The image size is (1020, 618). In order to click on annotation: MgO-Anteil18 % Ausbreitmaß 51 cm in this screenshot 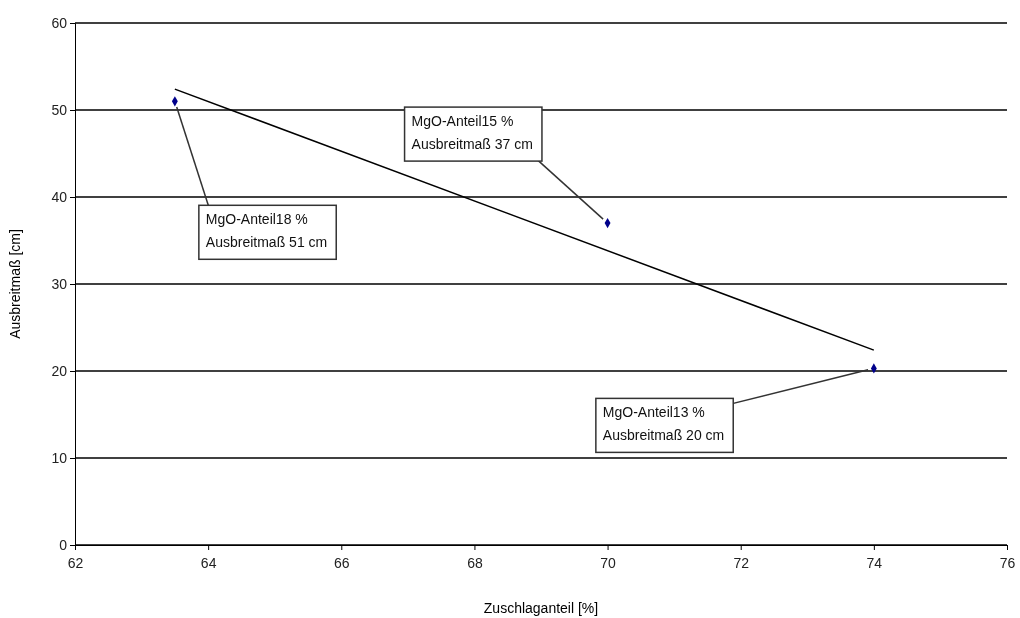, I will do `click(266, 231)`.